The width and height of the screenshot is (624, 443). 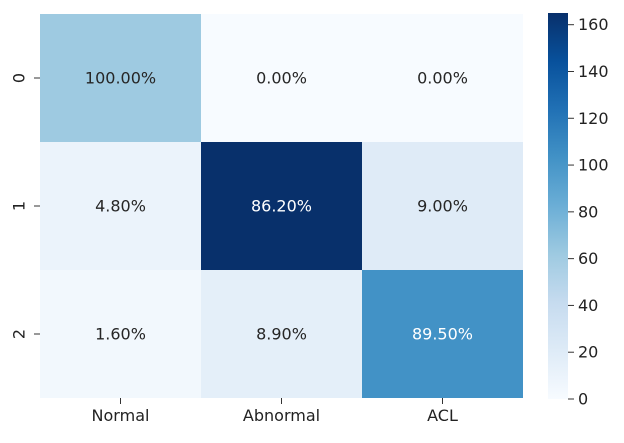 What do you see at coordinates (121, 415) in the screenshot?
I see `x-tick-label: Normal` at bounding box center [121, 415].